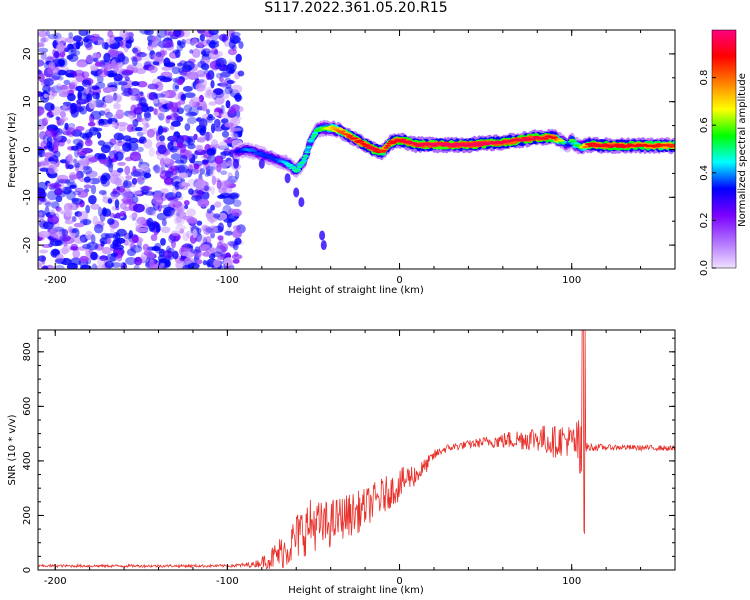 Image resolution: width=750 pixels, height=600 pixels. Describe the element at coordinates (571, 581) in the screenshot. I see `x-tick-label: 100` at that location.